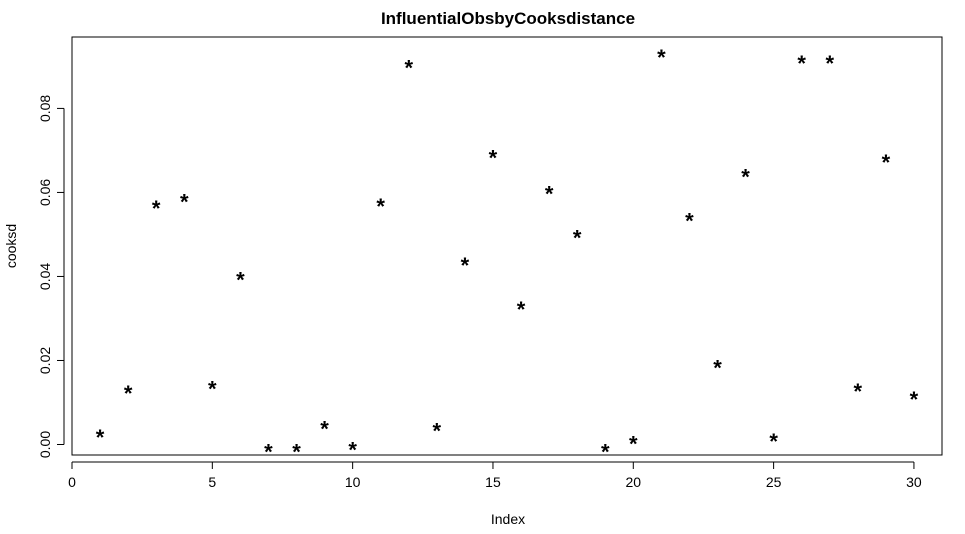  Describe the element at coordinates (493, 482) in the screenshot. I see `x-tick-label: 15` at that location.